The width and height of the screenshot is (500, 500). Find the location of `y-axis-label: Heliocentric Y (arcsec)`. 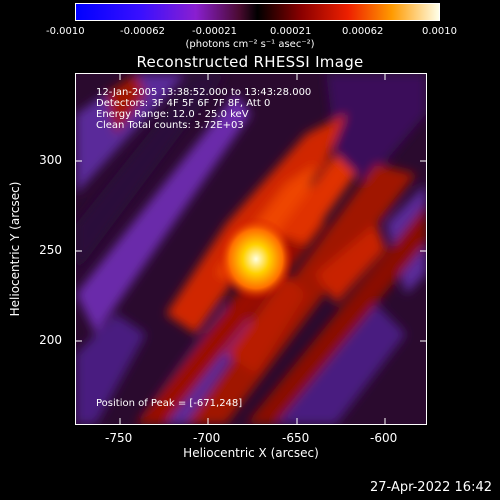

y-axis-label: Heliocentric Y (arcsec) is located at coordinates (15, 249).